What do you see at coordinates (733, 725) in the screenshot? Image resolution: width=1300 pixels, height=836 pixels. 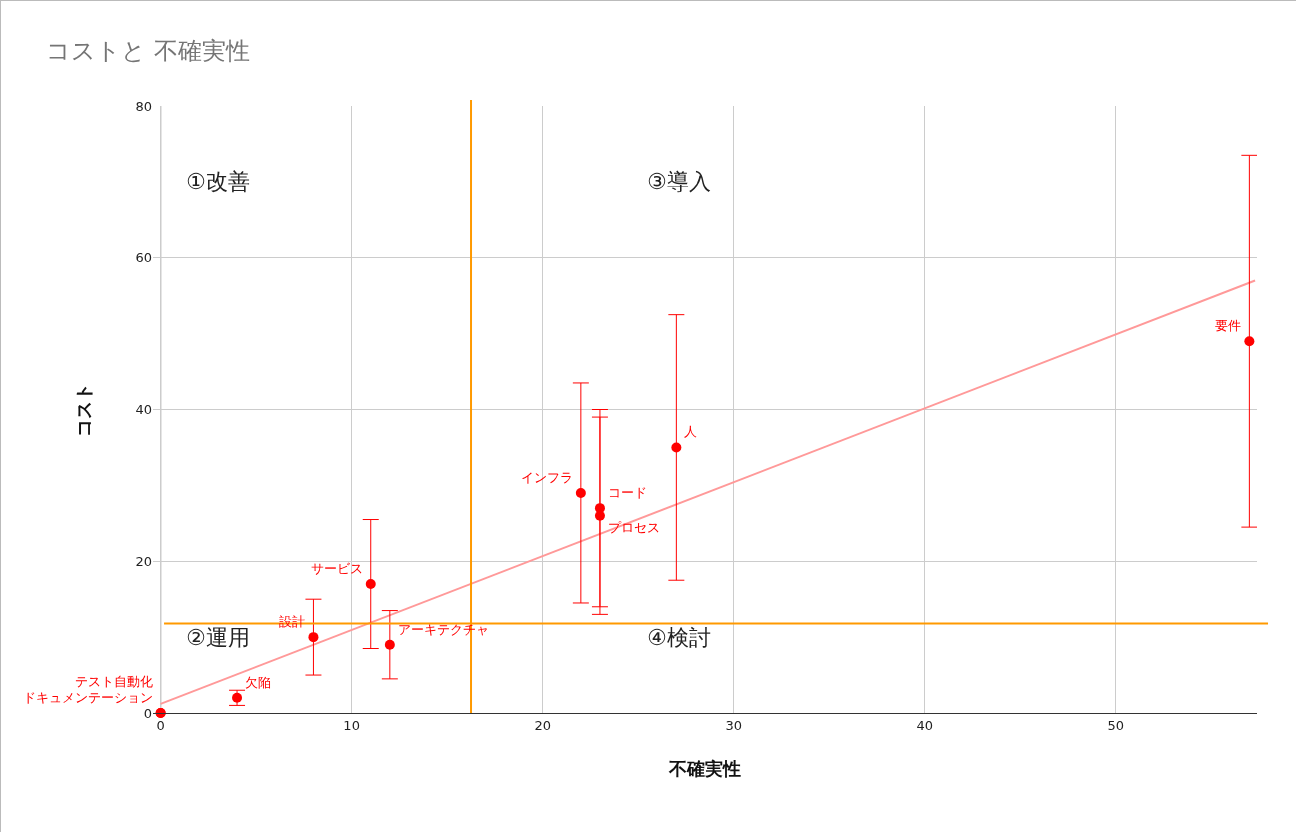 I see `x-tick-label: 30` at bounding box center [733, 725].